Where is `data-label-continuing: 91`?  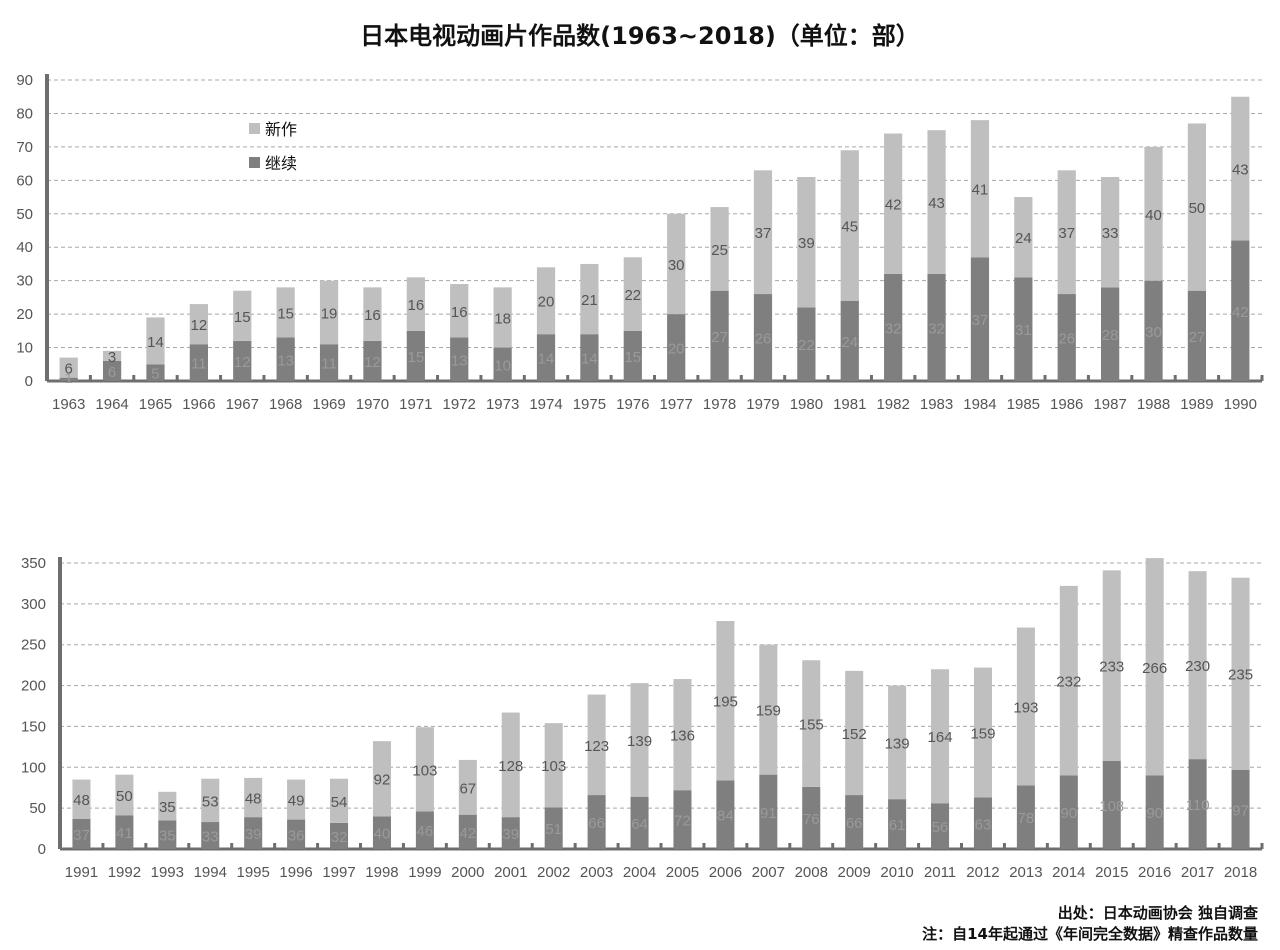 data-label-continuing: 91 is located at coordinates (768, 813).